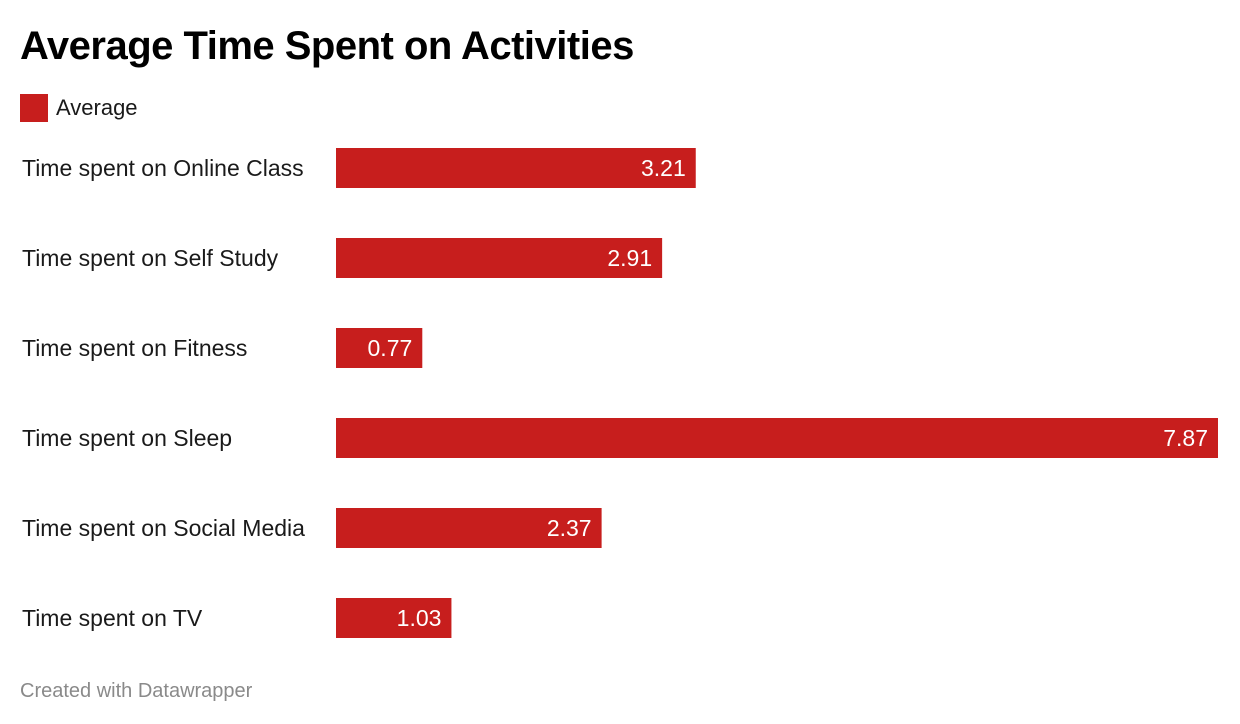 The image size is (1240, 724). What do you see at coordinates (150, 258) in the screenshot?
I see `category-label: Time spent on Self Study` at bounding box center [150, 258].